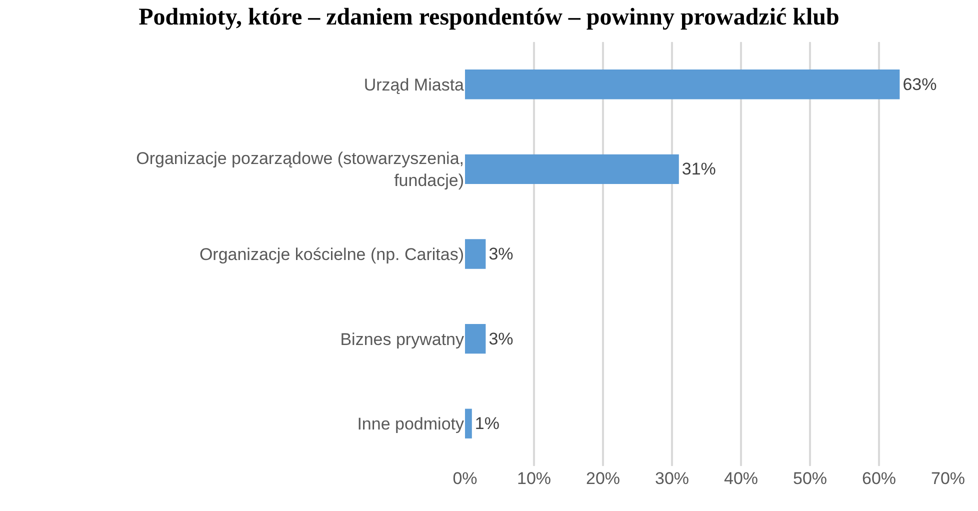  I want to click on data-label: 31%, so click(699, 169).